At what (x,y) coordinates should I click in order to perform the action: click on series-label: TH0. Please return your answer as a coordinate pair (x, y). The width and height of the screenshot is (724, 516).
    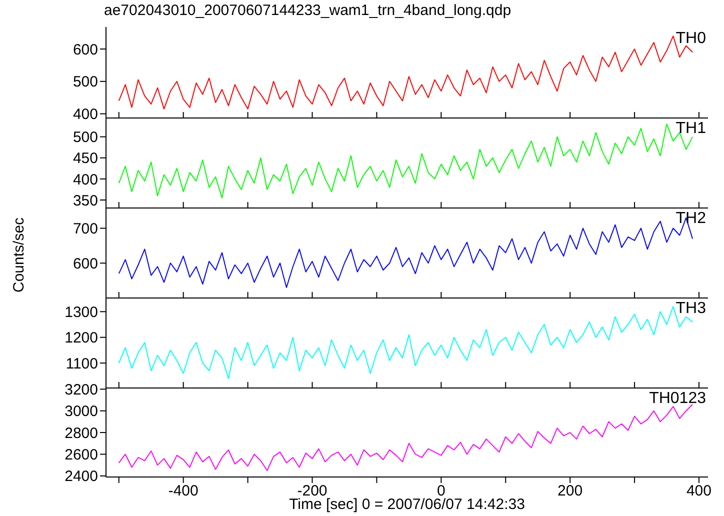
    Looking at the image, I should click on (691, 39).